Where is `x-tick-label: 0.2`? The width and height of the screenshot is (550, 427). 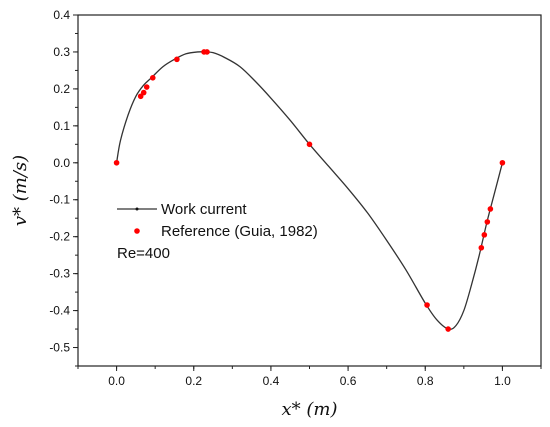 x-tick-label: 0.2 is located at coordinates (193, 381).